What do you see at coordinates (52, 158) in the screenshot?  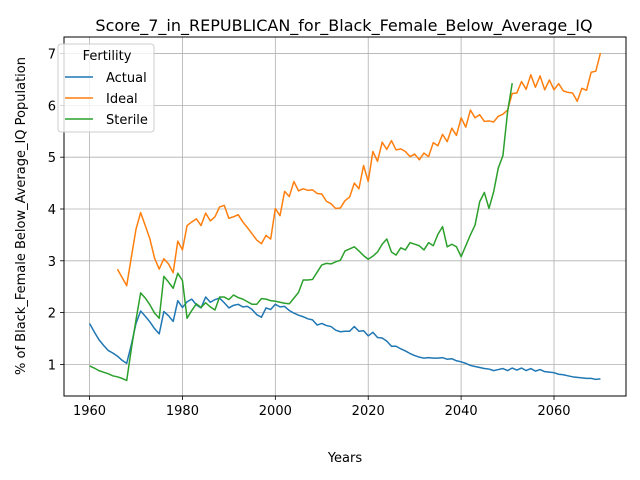 I see `y-tick-label: 5` at bounding box center [52, 158].